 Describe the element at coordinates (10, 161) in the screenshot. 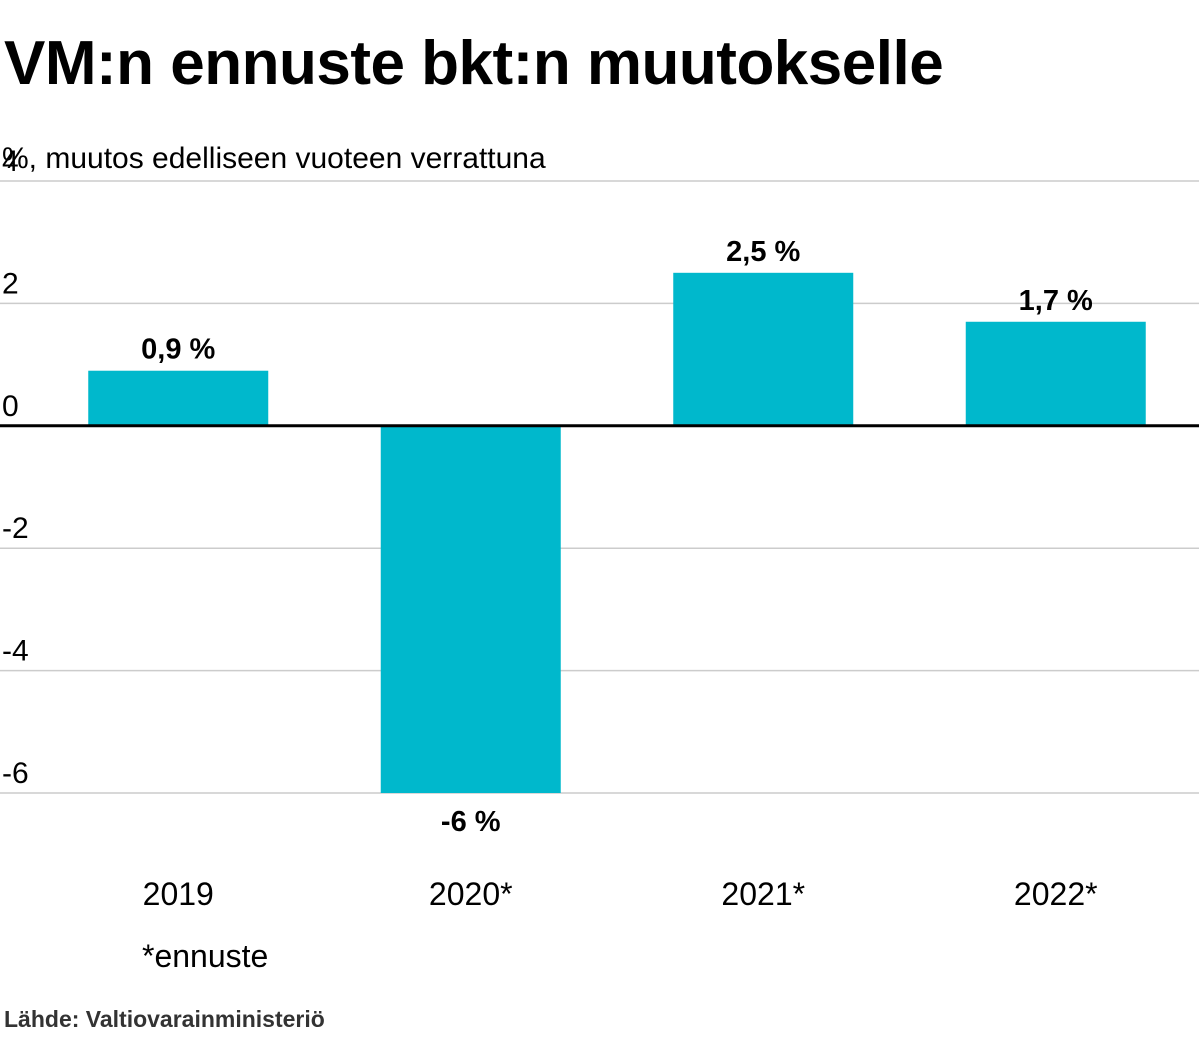

I see `y-tick-label: 4` at that location.